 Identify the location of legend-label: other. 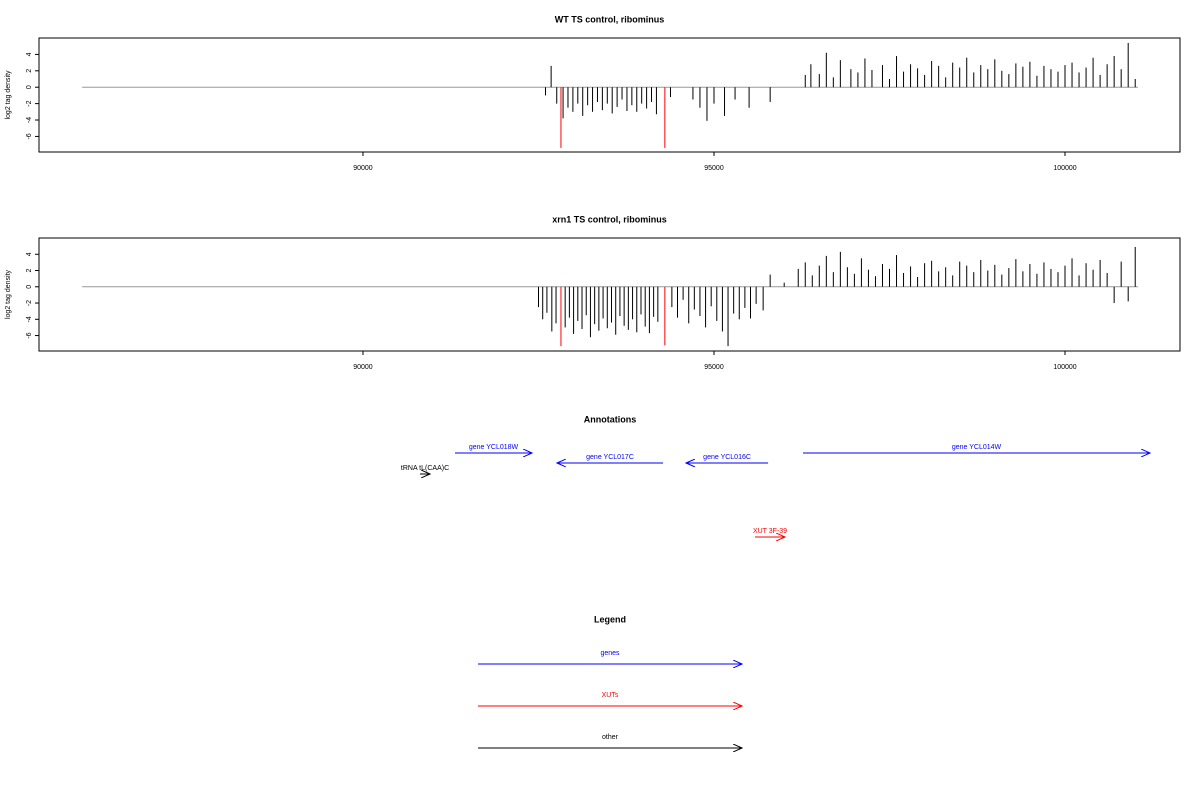
(610, 737).